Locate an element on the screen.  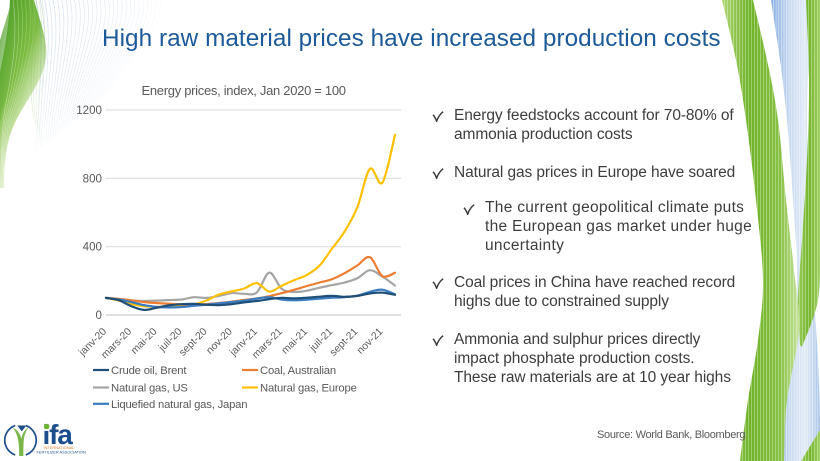
svg-text: FERTILIZER ASSOCIATION is located at coordinates (62, 451).